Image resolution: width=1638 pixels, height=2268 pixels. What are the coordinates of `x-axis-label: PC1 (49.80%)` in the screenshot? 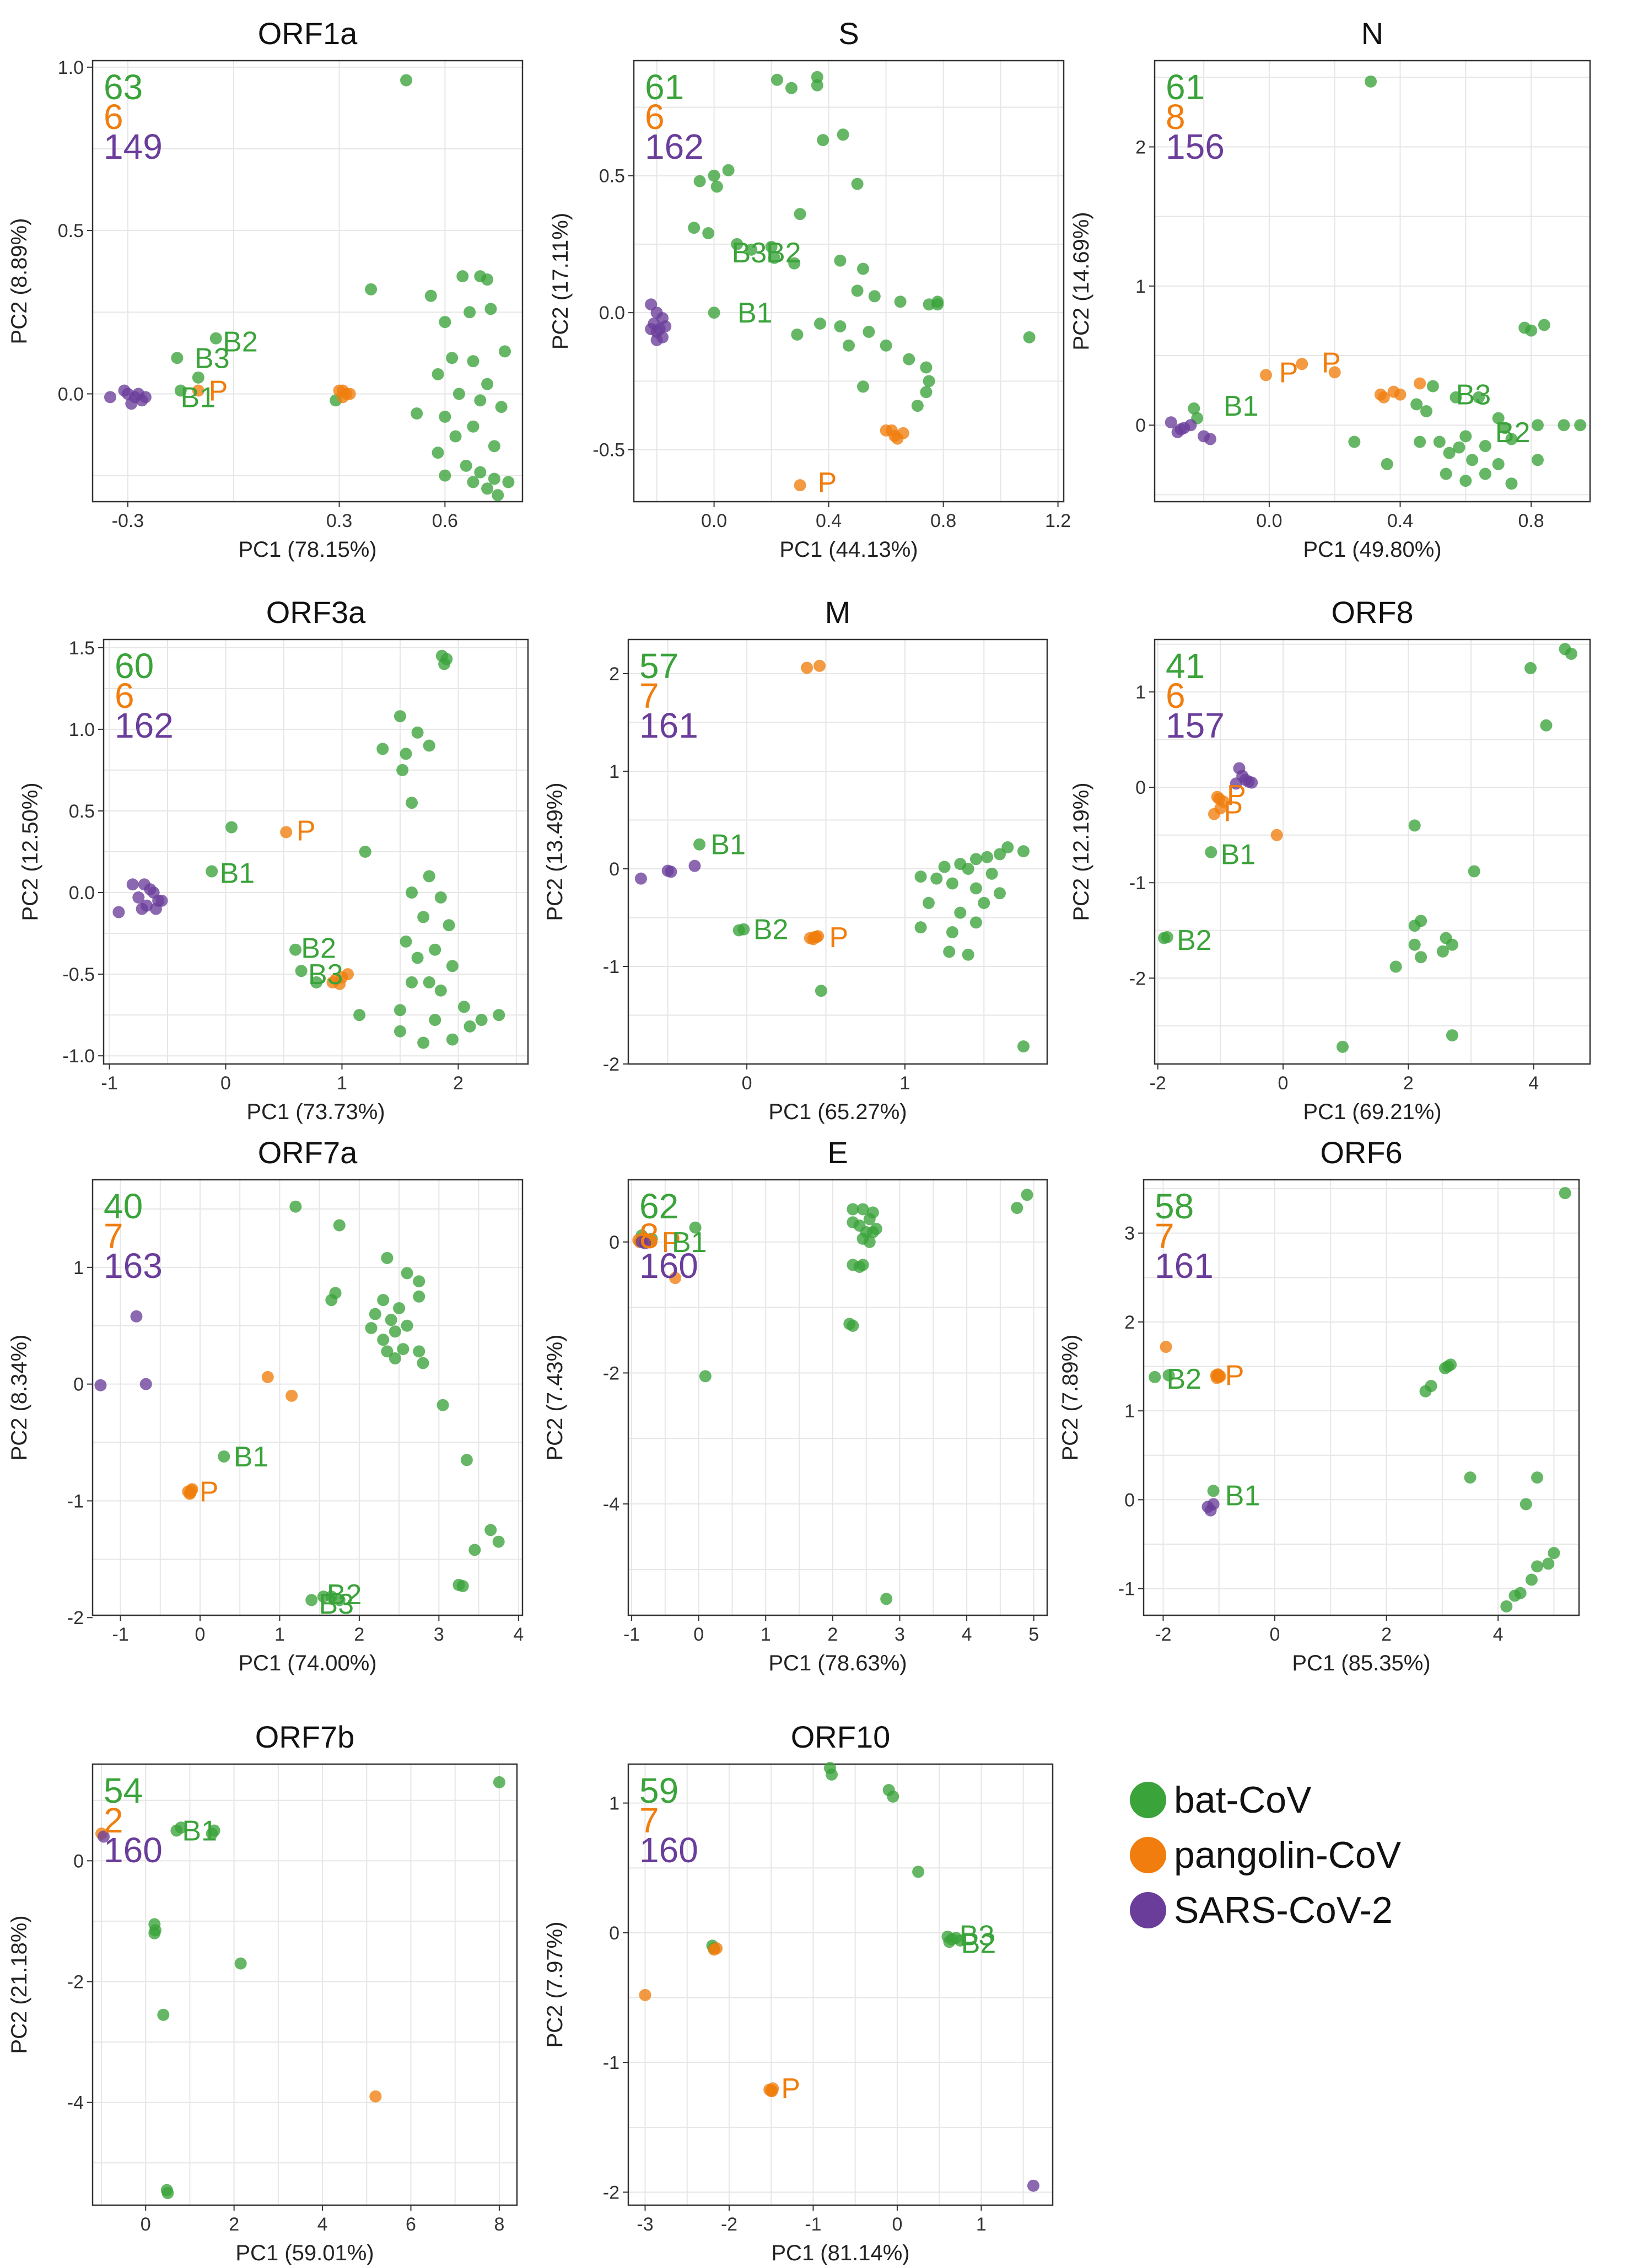 It's located at (1372, 550).